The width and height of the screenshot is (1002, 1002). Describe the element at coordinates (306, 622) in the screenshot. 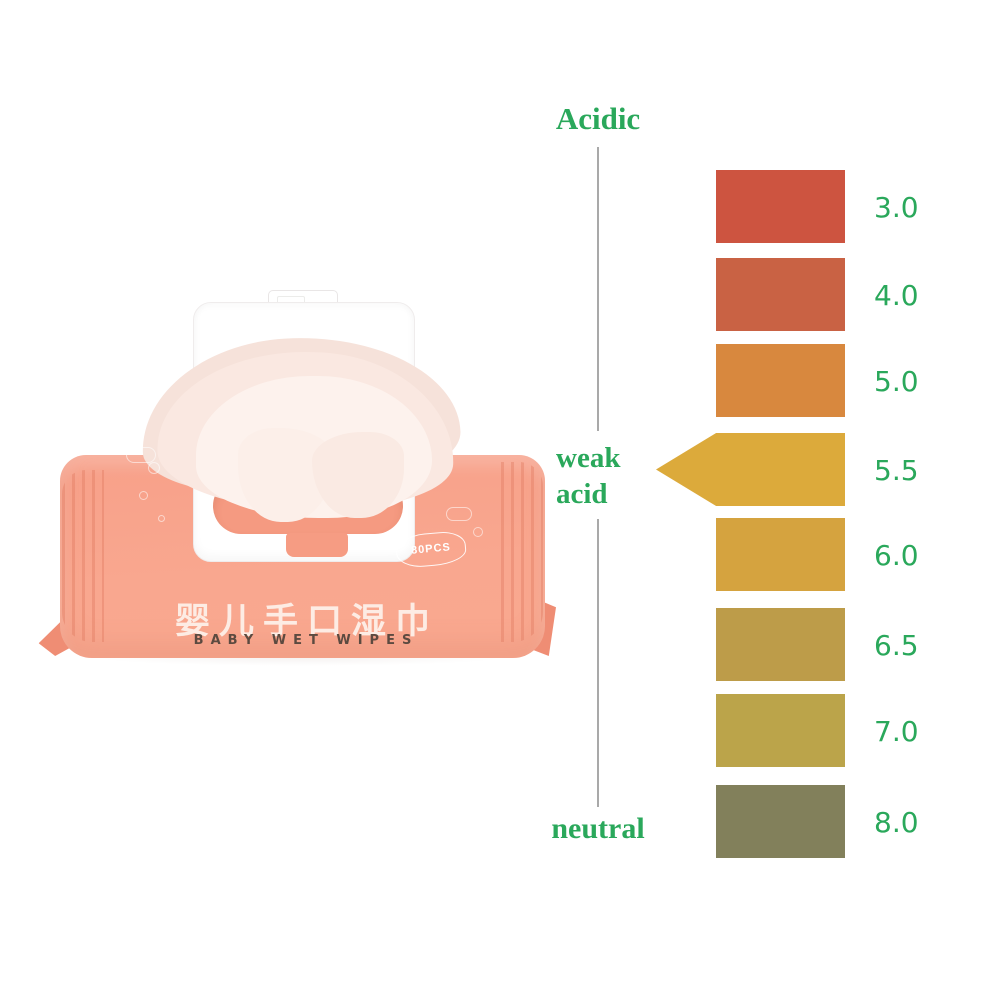

I see `bag-title-chinese: 婴儿手口湿巾` at that location.